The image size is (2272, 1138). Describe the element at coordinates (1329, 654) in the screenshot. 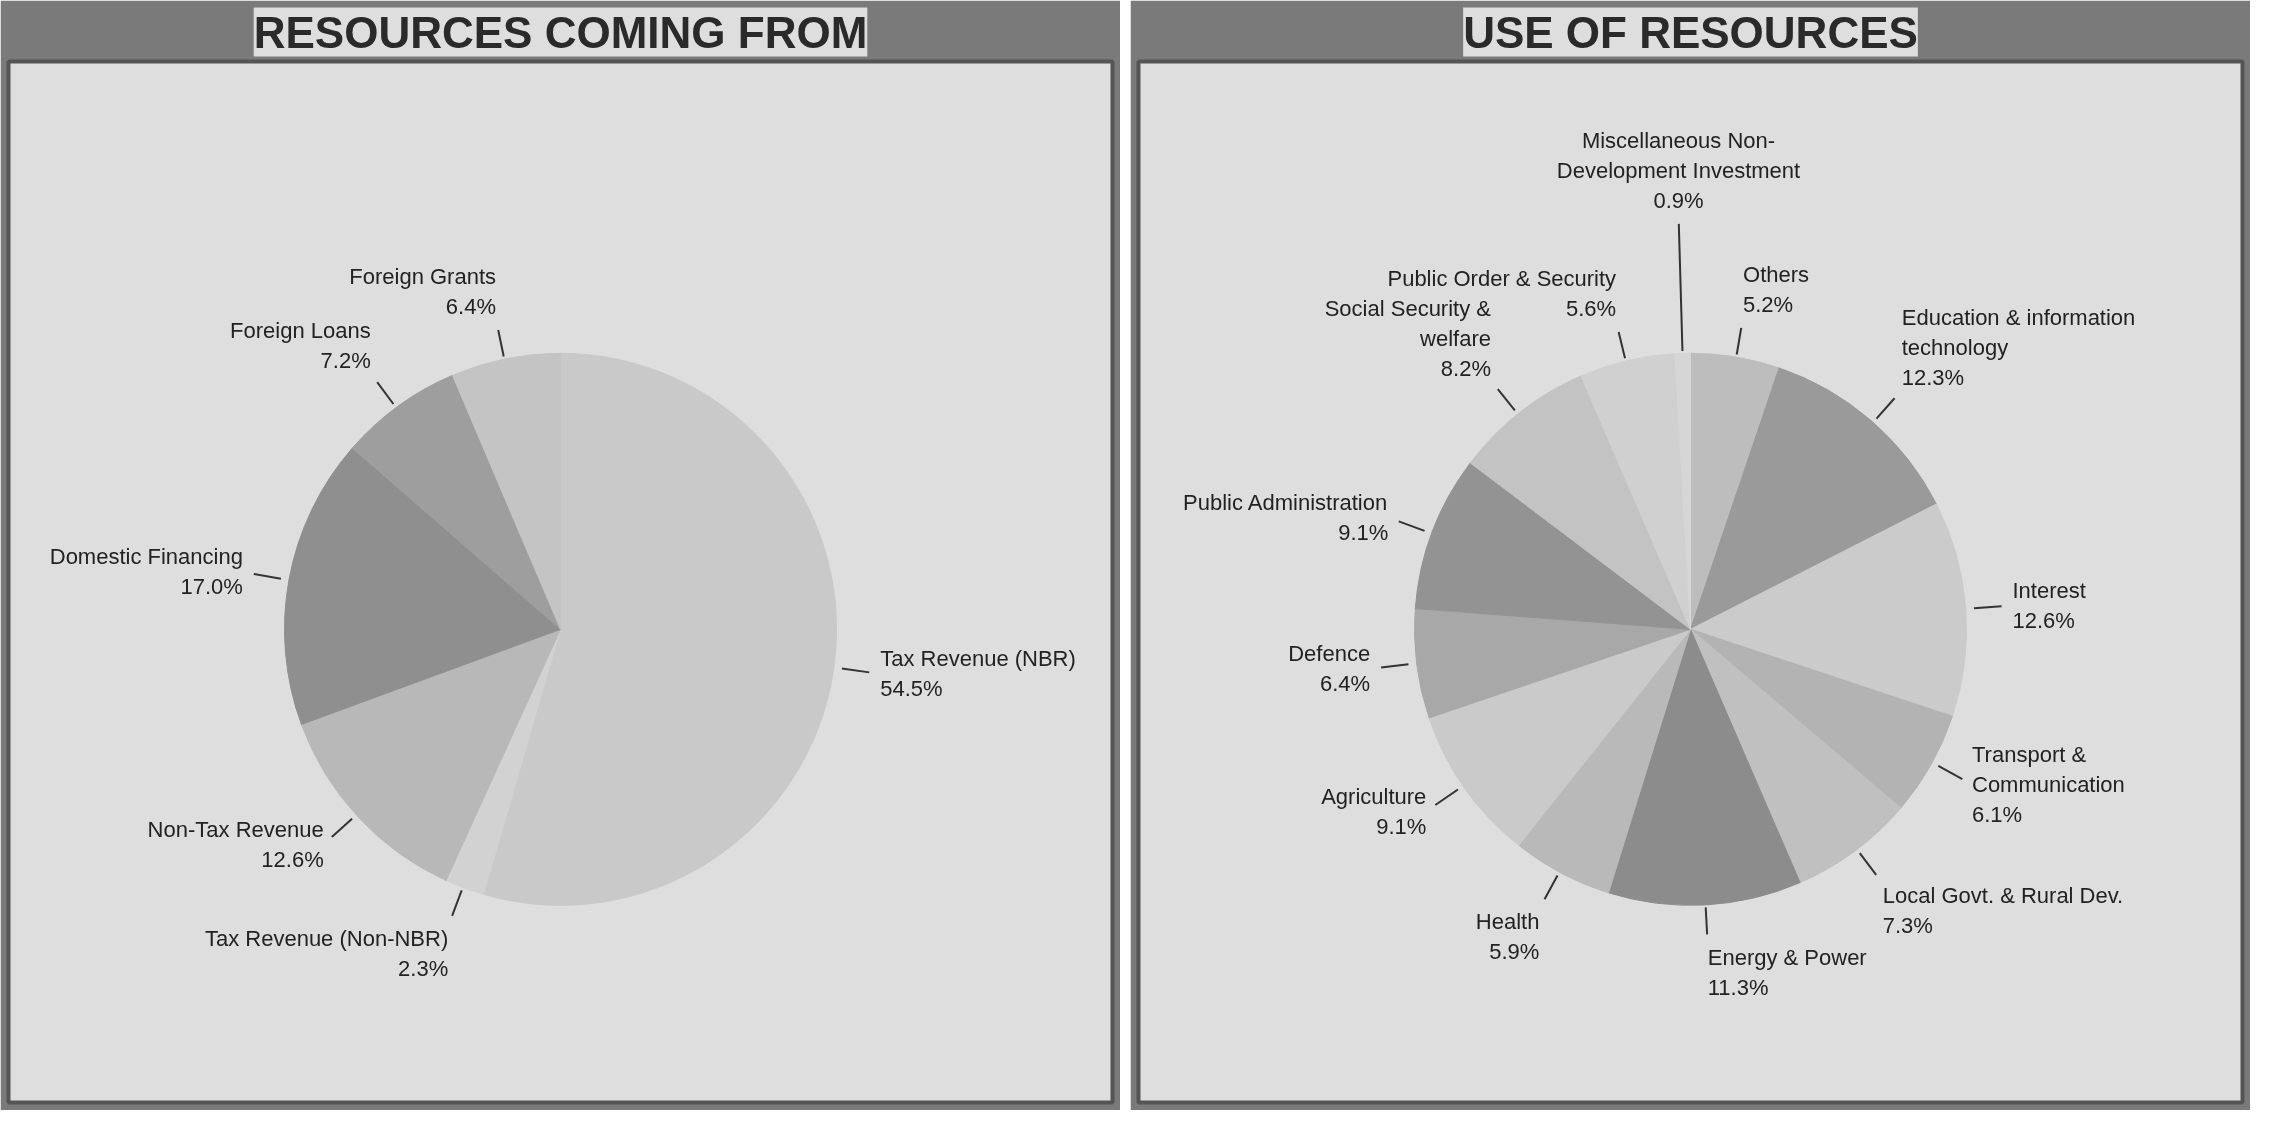

I see `slice-label: Defence` at that location.